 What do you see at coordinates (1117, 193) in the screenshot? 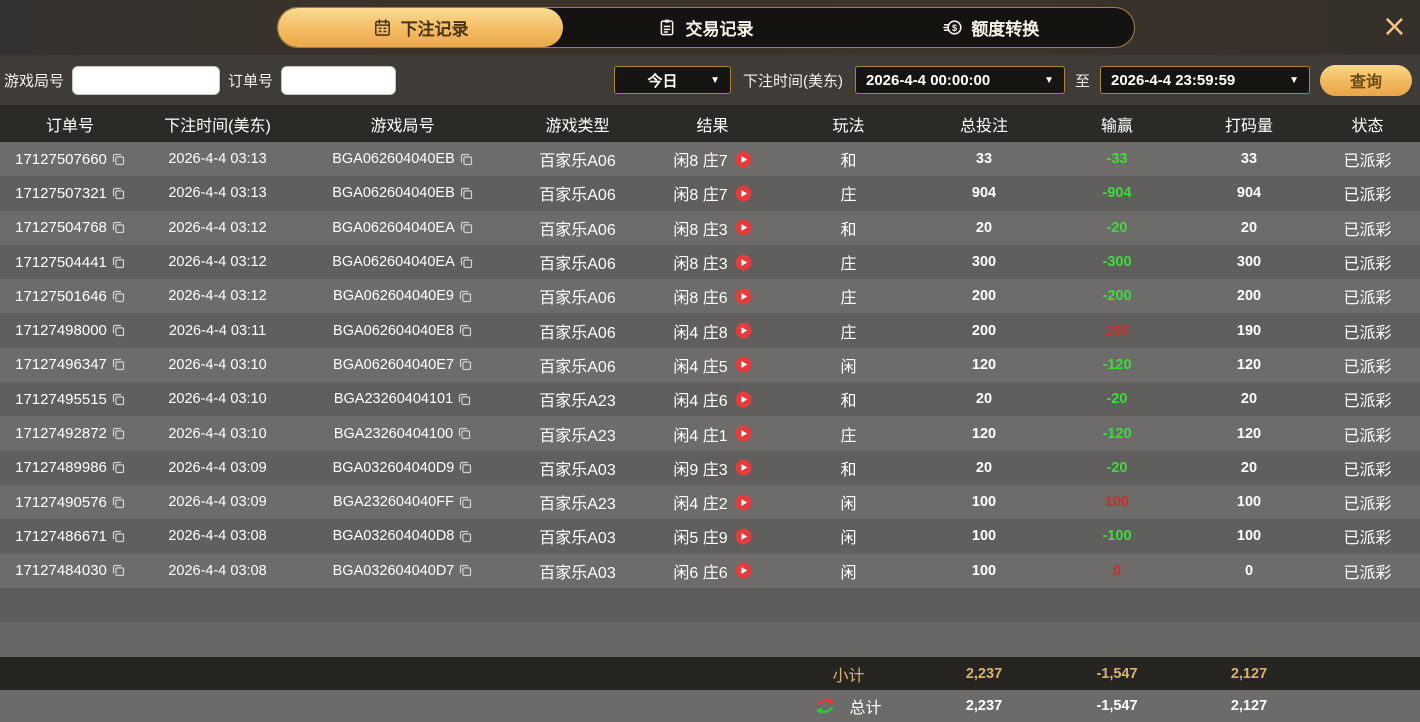
I see `win-loss-cell: -904` at bounding box center [1117, 193].